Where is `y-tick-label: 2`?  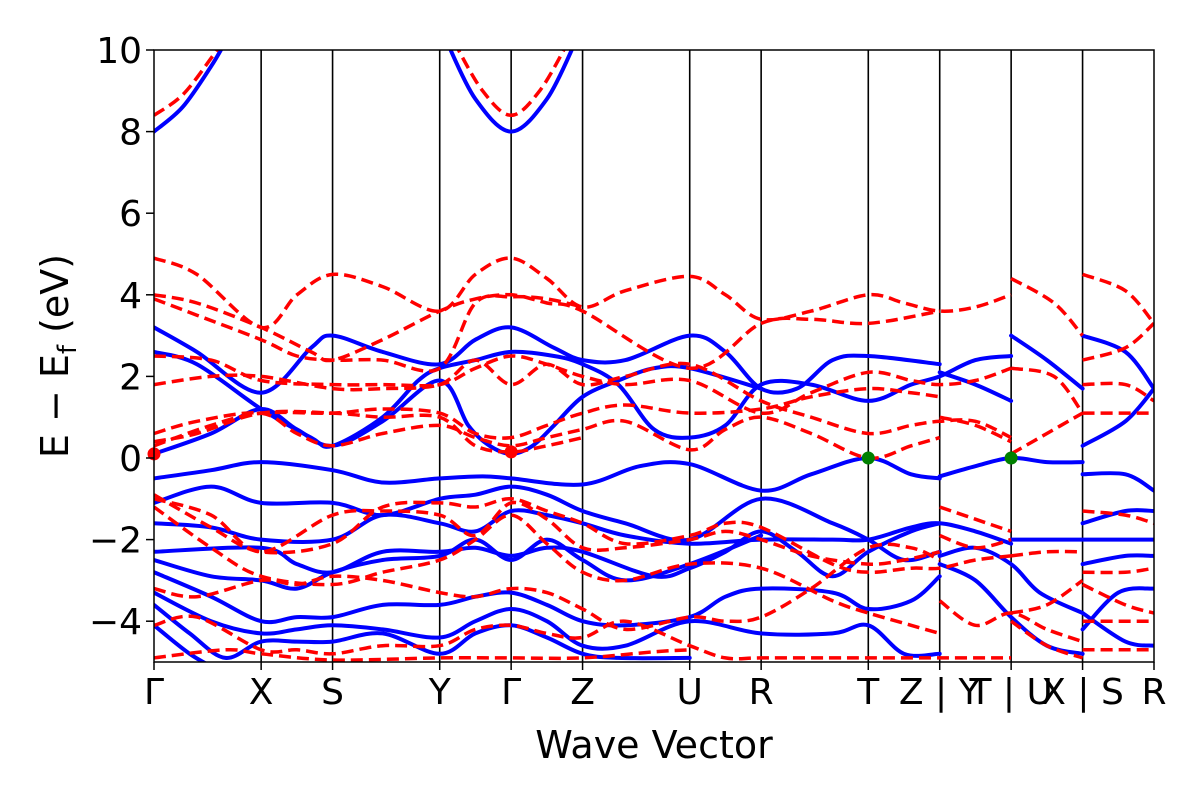
y-tick-label: 2 is located at coordinates (130, 377).